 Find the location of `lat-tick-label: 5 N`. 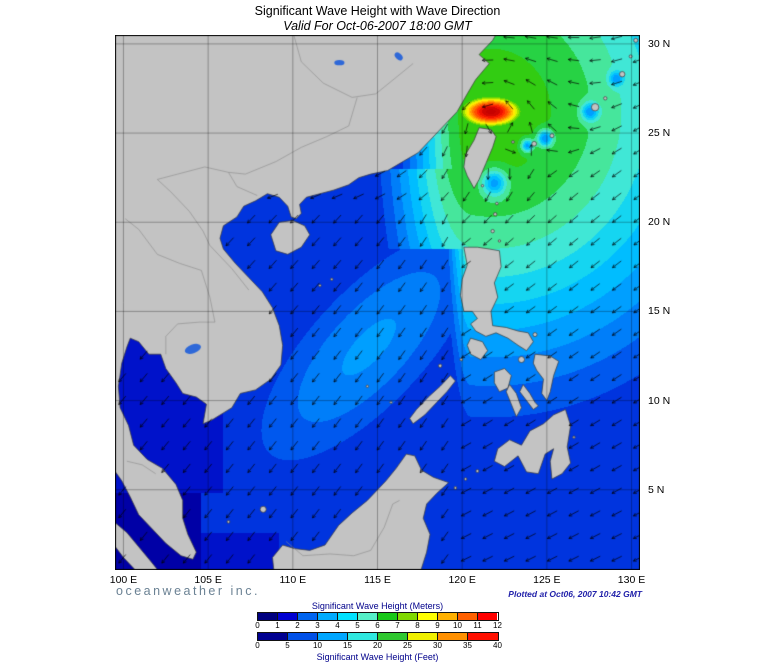

lat-tick-label: 5 N is located at coordinates (656, 489).